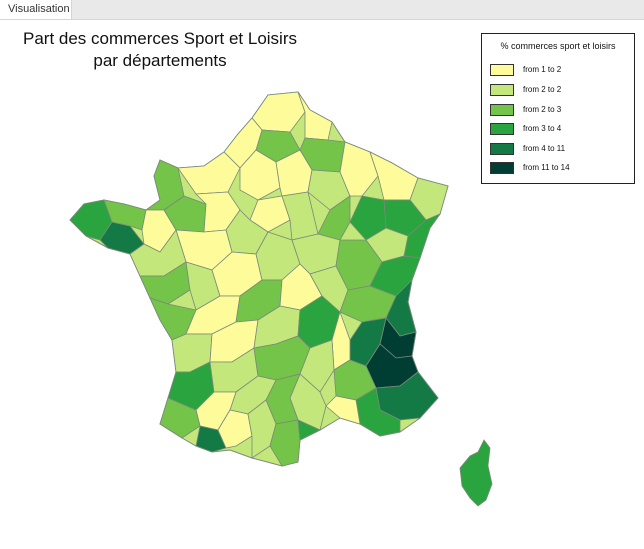  I want to click on legend-label: from 3 to 4, so click(542, 128).